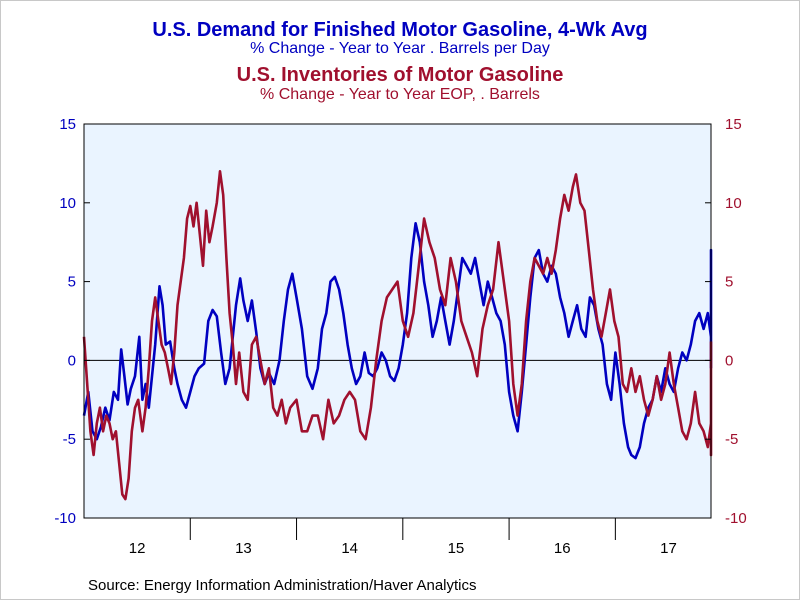 The image size is (800, 600). I want to click on y-right-tick-label: -5, so click(731, 439).